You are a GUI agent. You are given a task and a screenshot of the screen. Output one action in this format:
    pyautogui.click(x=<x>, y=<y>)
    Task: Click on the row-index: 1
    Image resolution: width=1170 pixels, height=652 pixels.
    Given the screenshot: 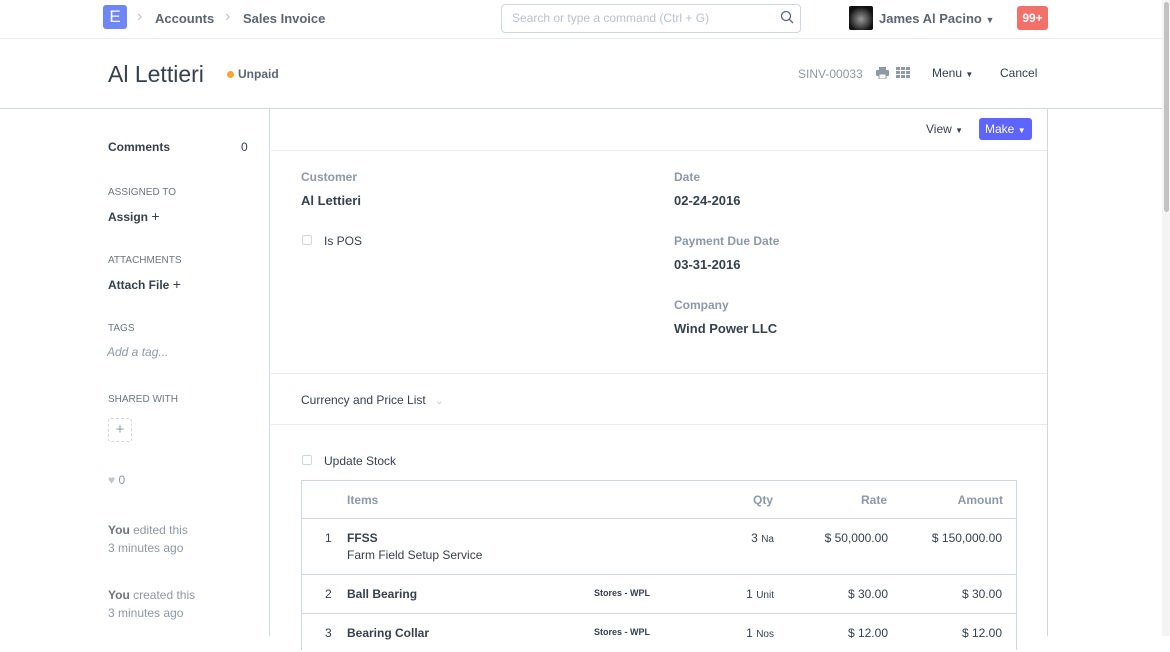 What is the action you would take?
    pyautogui.click(x=328, y=538)
    